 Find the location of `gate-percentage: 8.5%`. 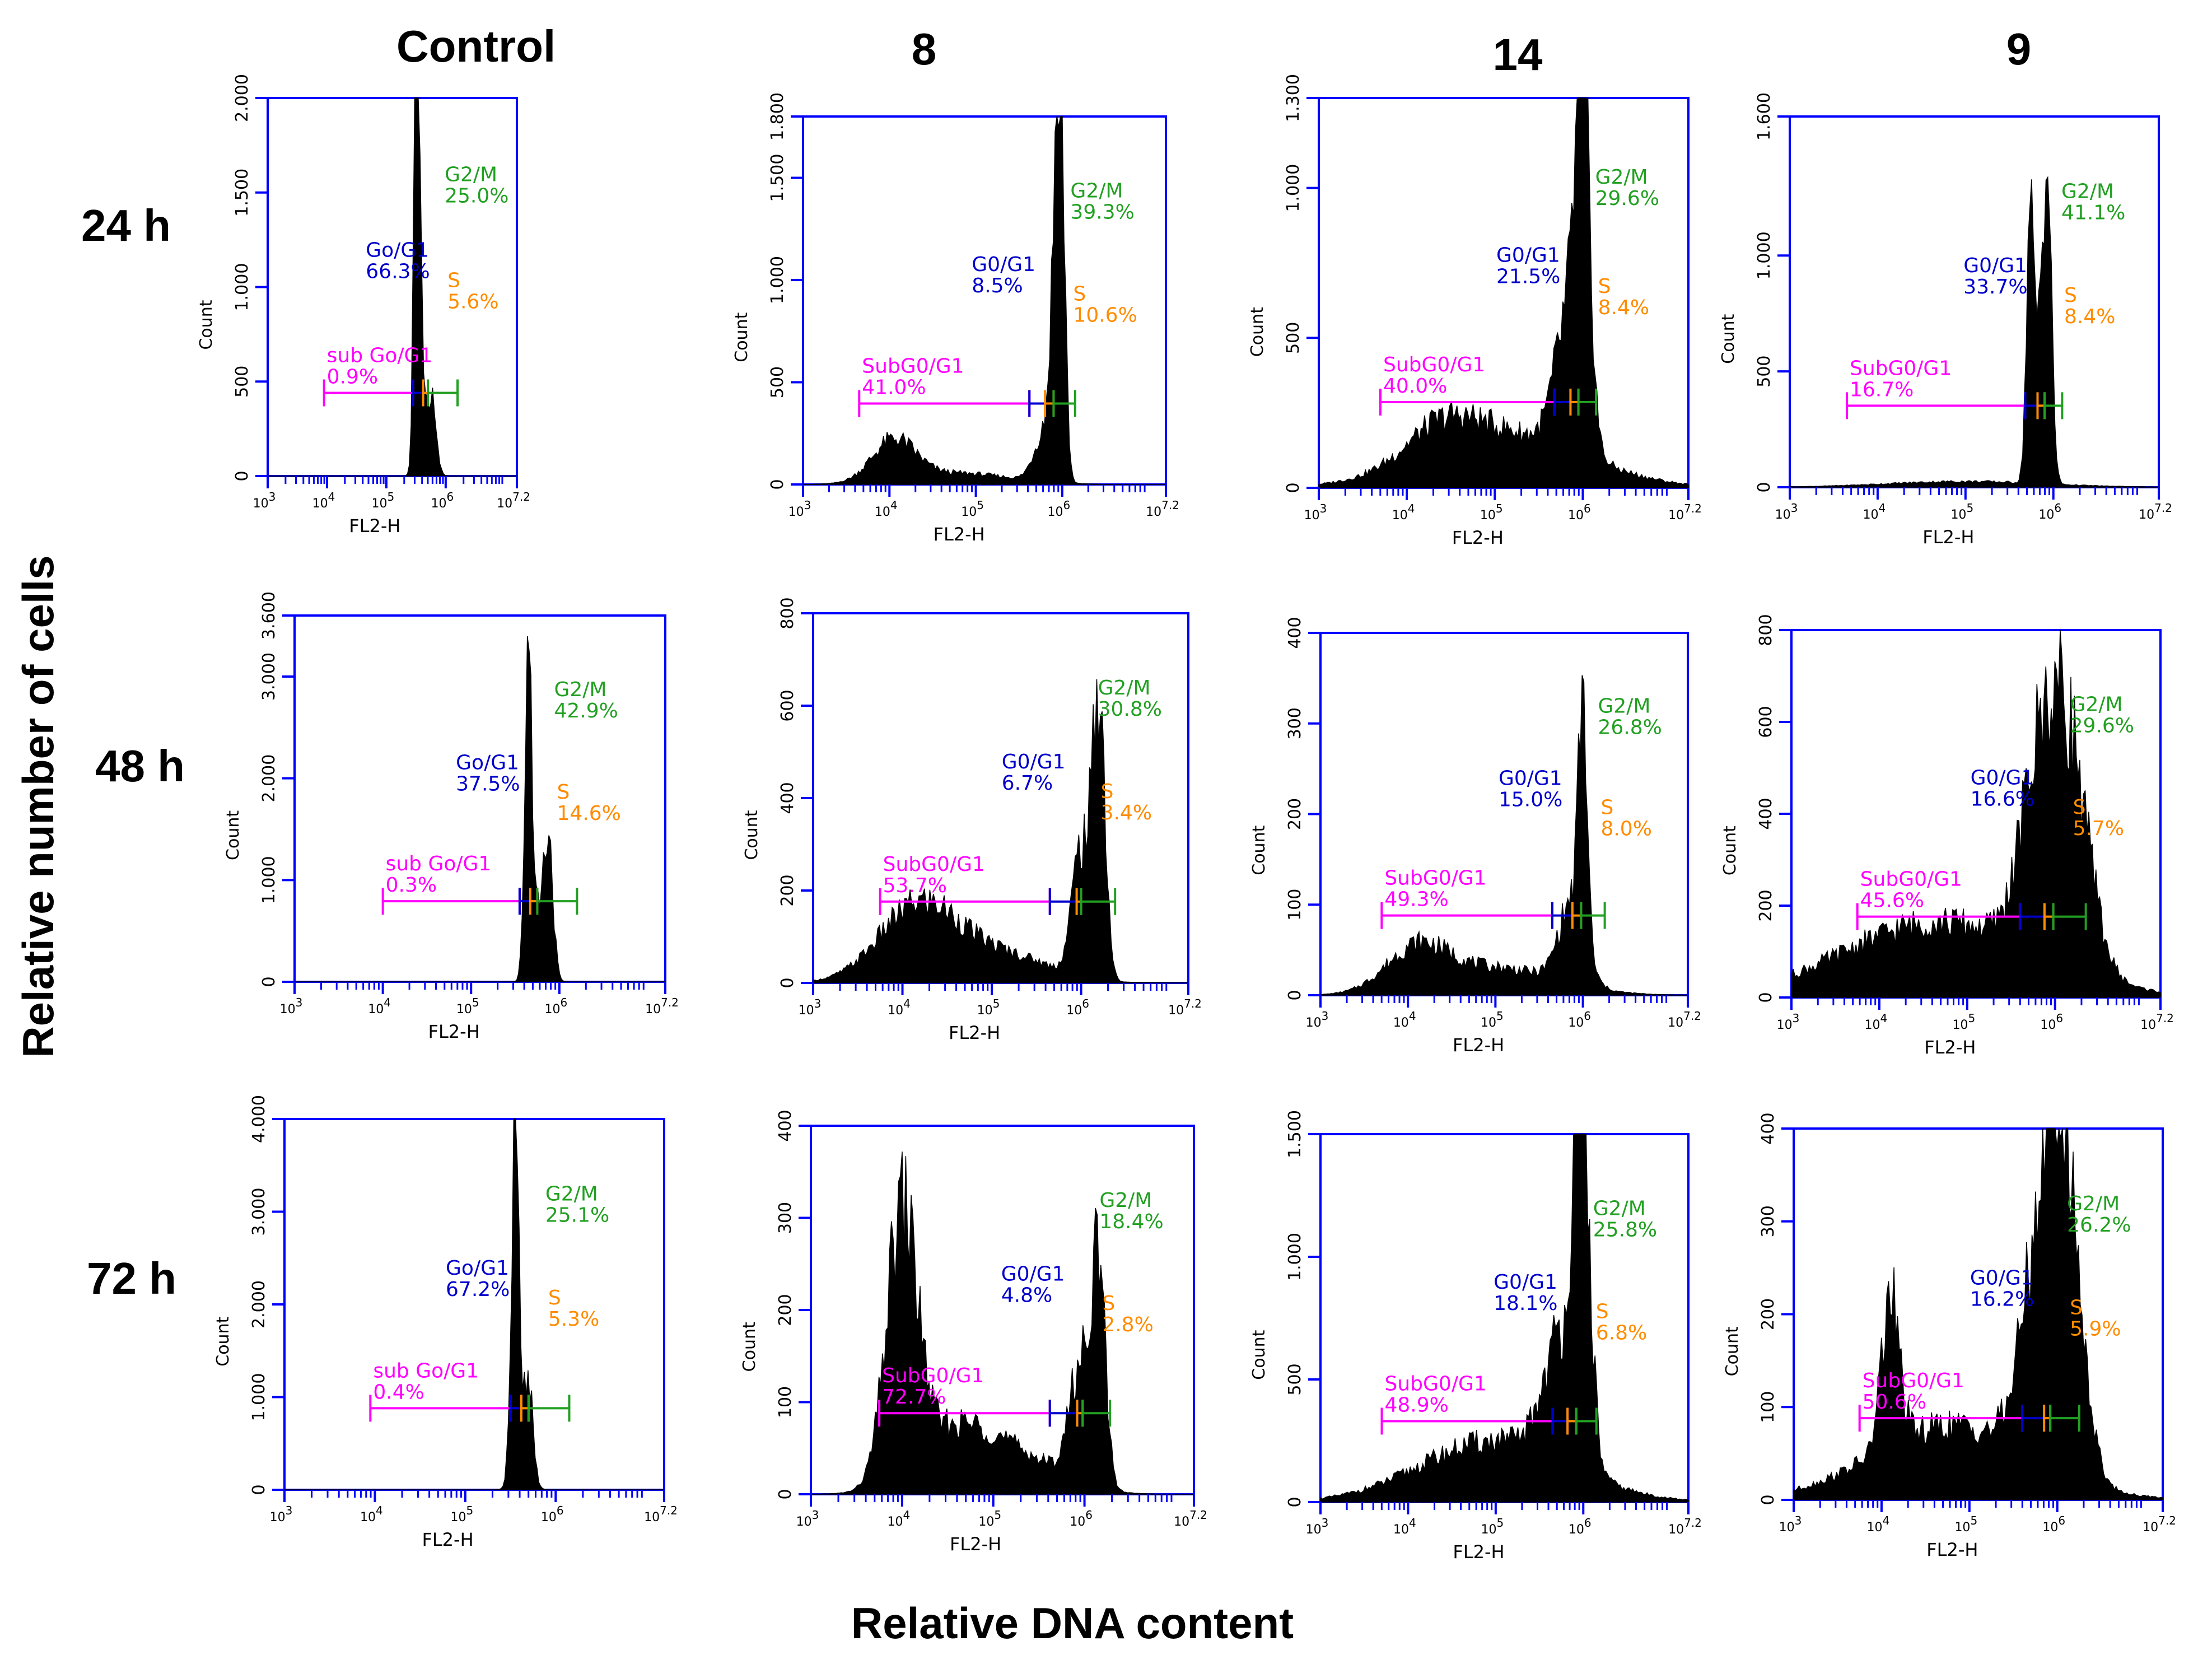

gate-percentage: 8.5% is located at coordinates (998, 285).